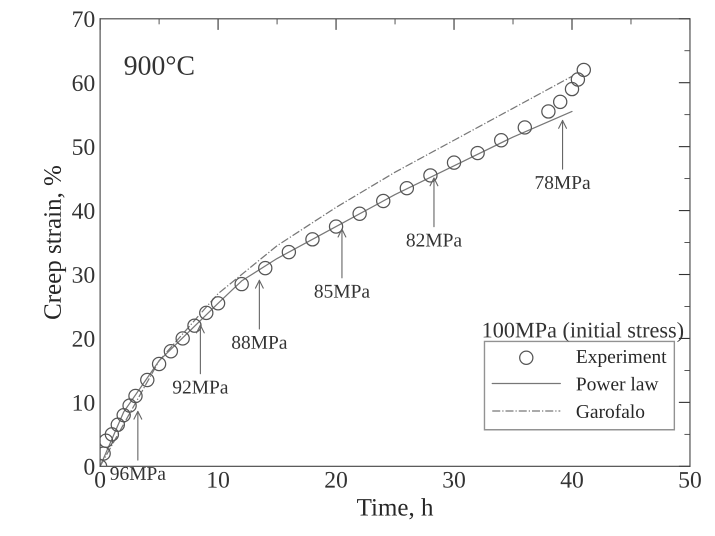  Describe the element at coordinates (84, 402) in the screenshot. I see `y-tick-label: 10` at that location.